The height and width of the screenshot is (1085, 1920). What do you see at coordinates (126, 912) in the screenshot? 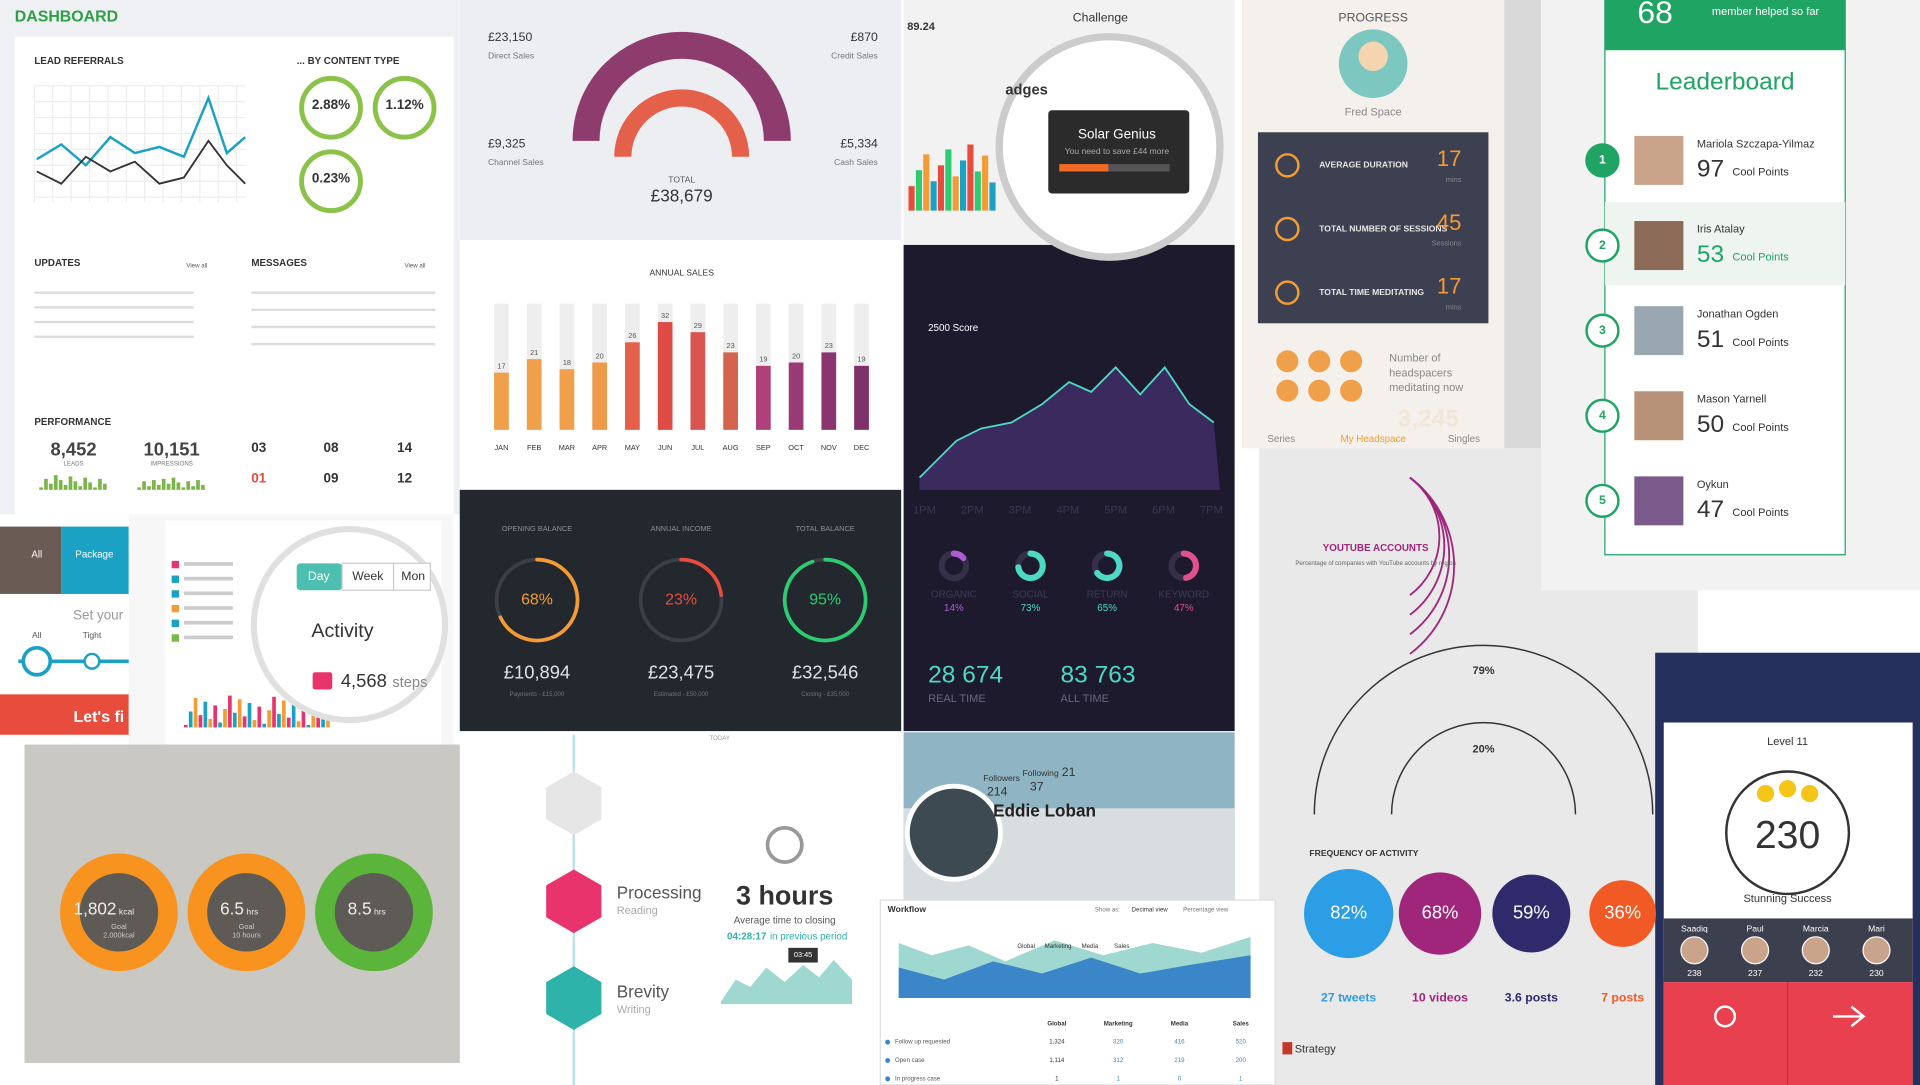
I see `label: kcal` at bounding box center [126, 912].